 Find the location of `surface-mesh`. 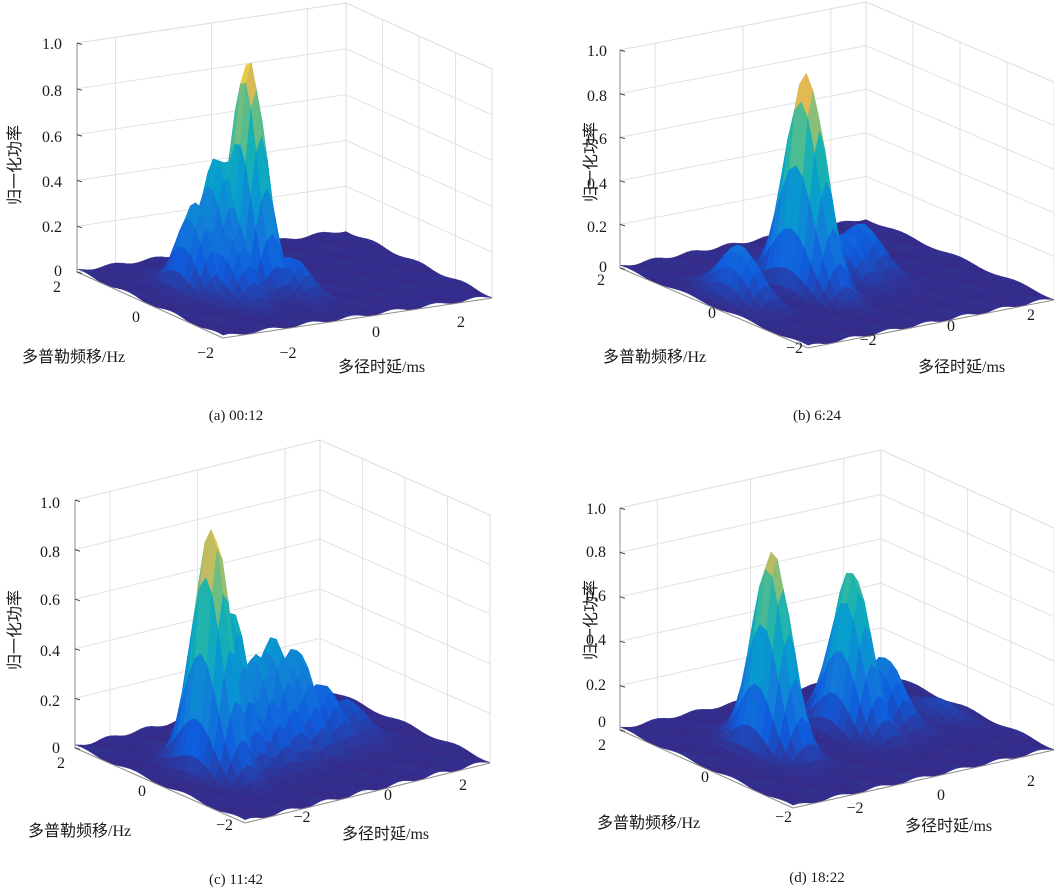

surface-mesh is located at coordinates (284, 170).